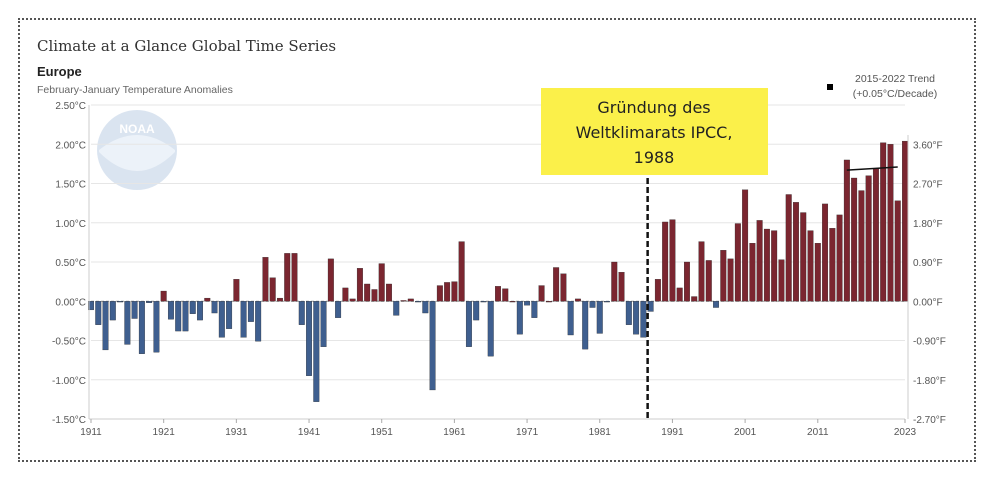  Describe the element at coordinates (519, 318) in the screenshot. I see `bar-1970` at that location.